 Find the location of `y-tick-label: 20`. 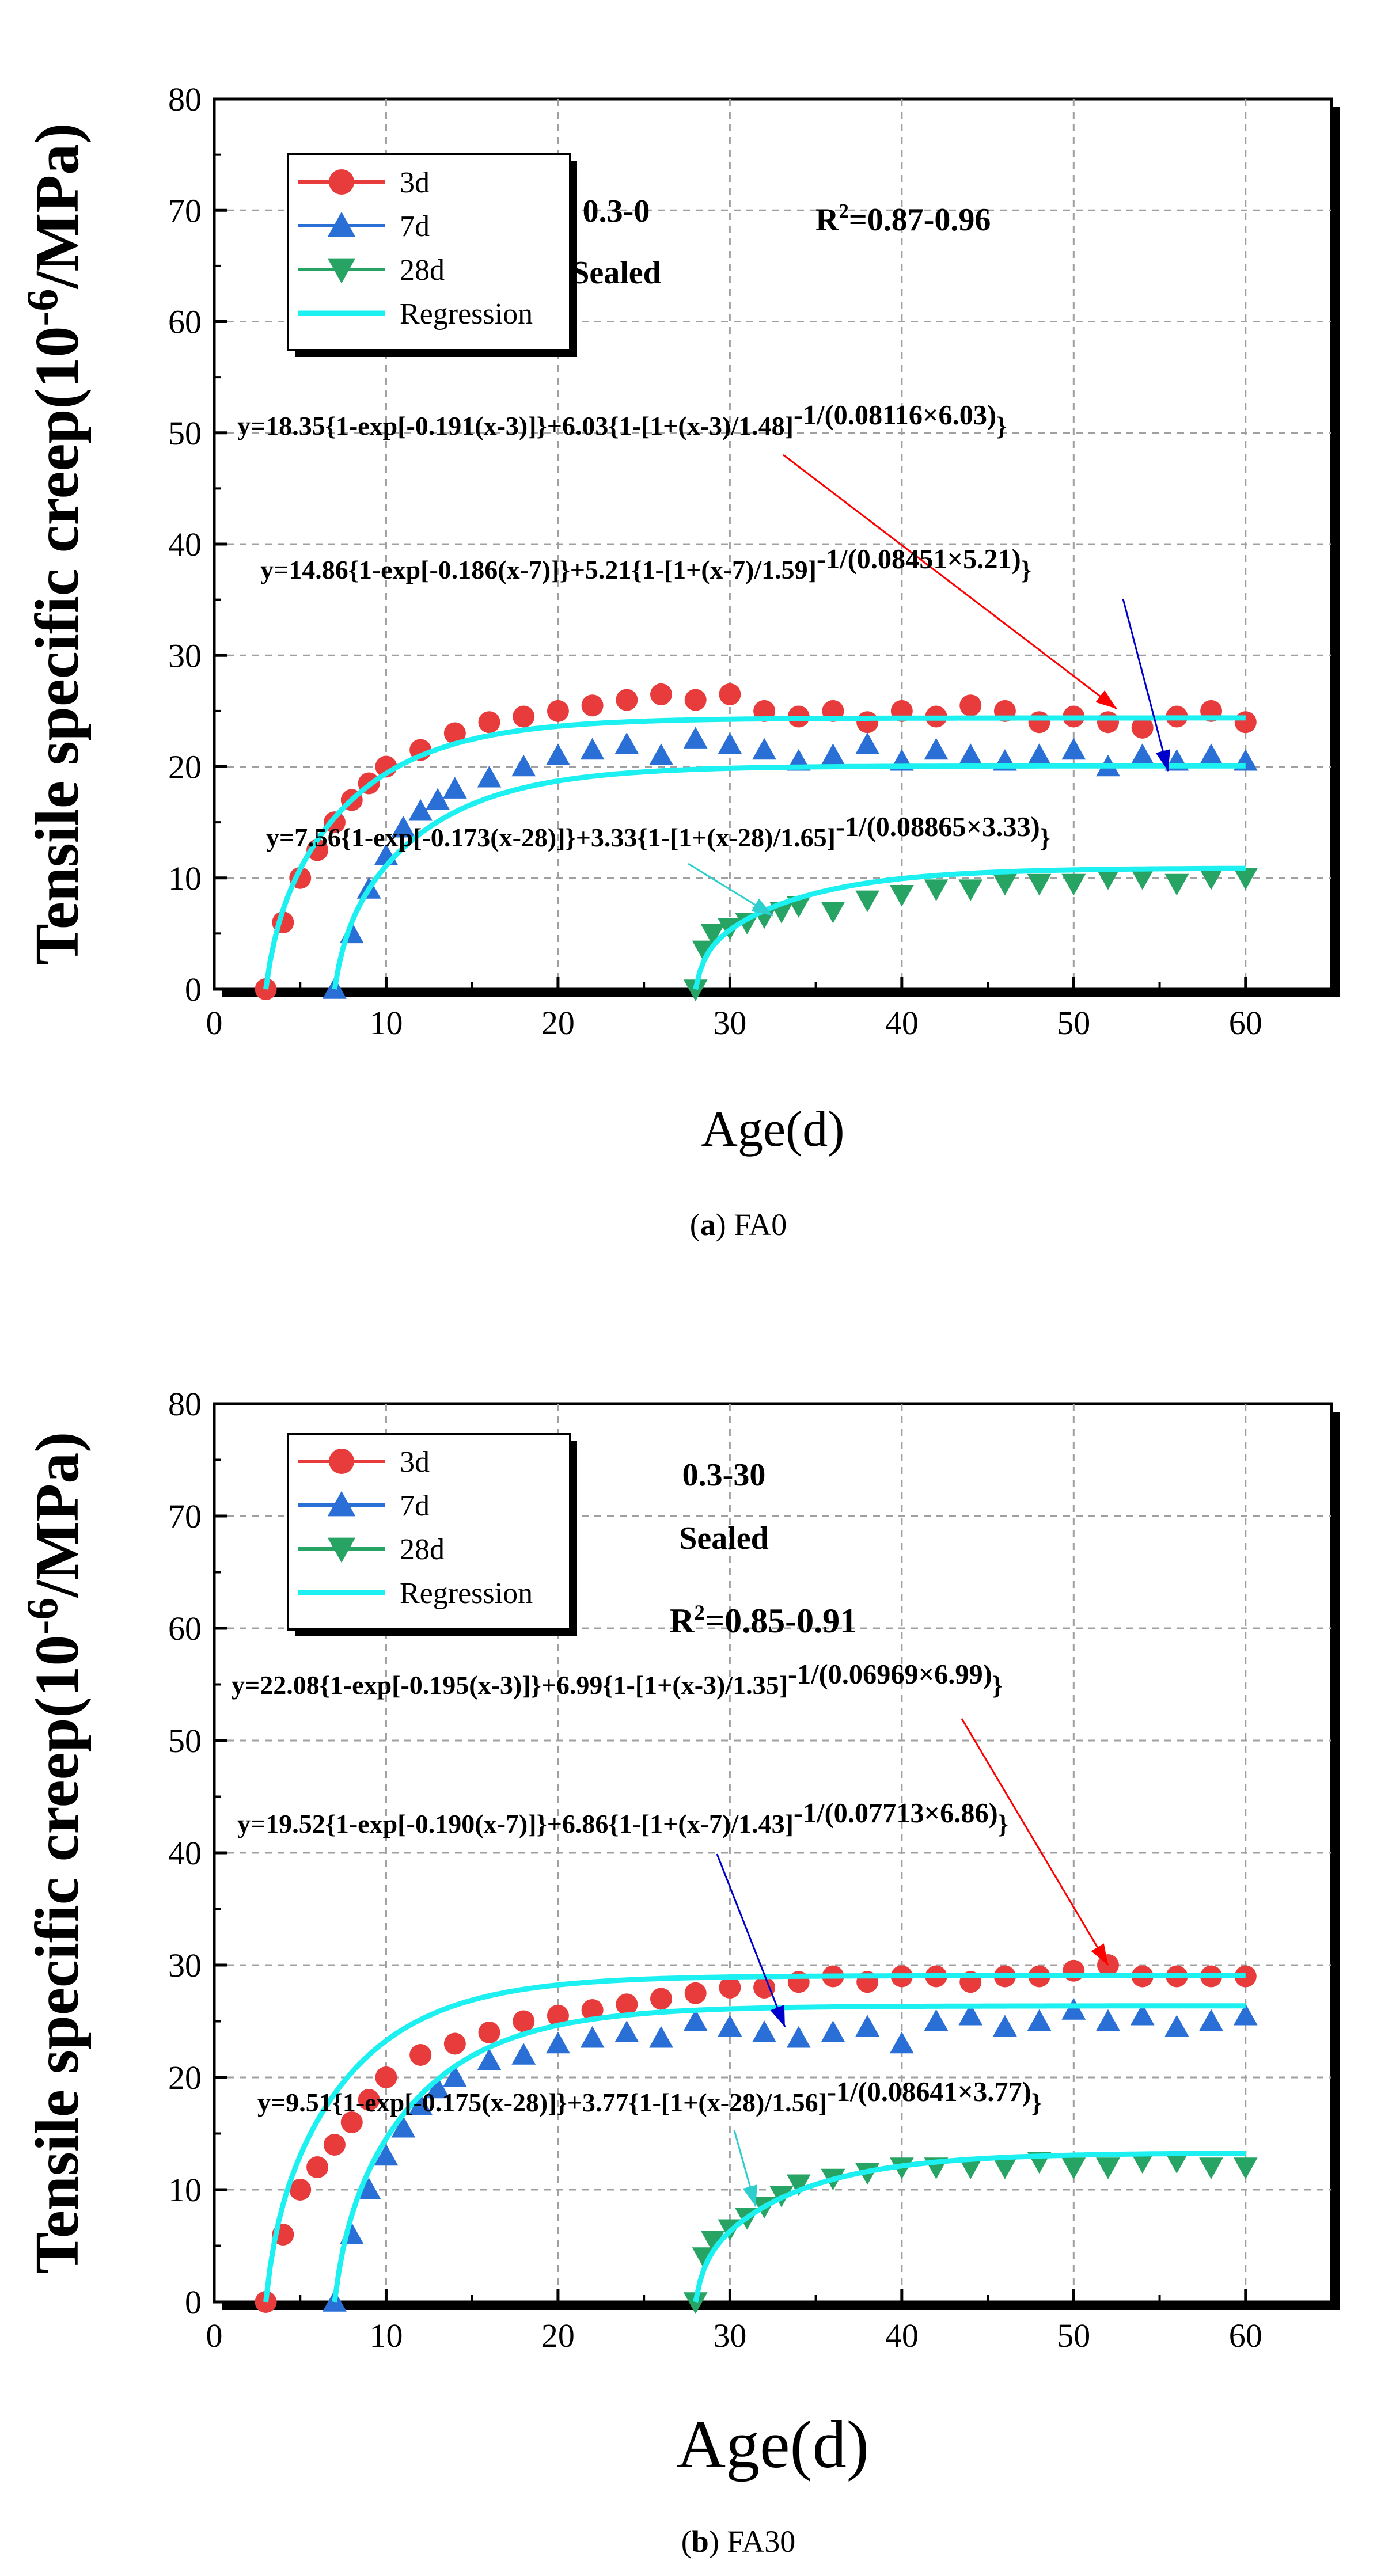

y-tick-label: 20 is located at coordinates (185, 2077).